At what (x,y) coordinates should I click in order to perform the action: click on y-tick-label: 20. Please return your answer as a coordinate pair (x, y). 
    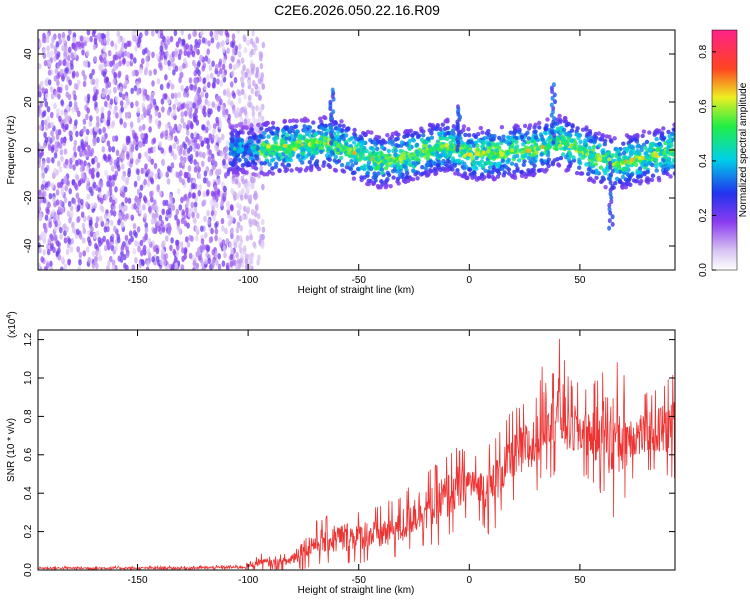
    Looking at the image, I should click on (28, 102).